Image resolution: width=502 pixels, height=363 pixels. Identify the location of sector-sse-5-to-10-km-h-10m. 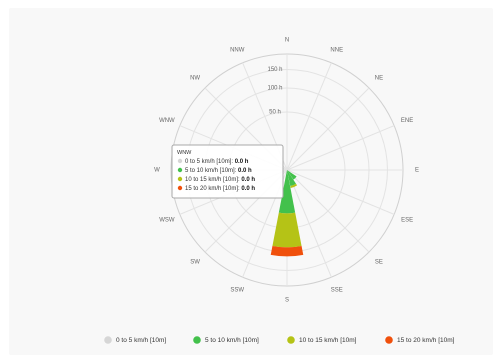
(292, 178).